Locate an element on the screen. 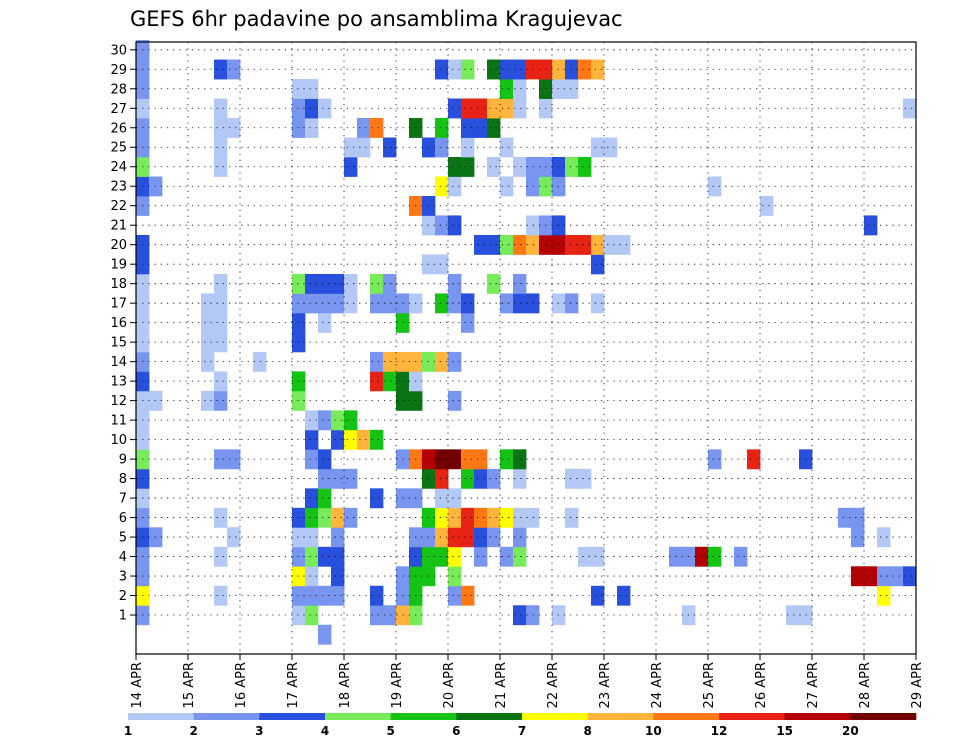 The image size is (960, 742). y-tick-label: 20 is located at coordinates (118, 245).